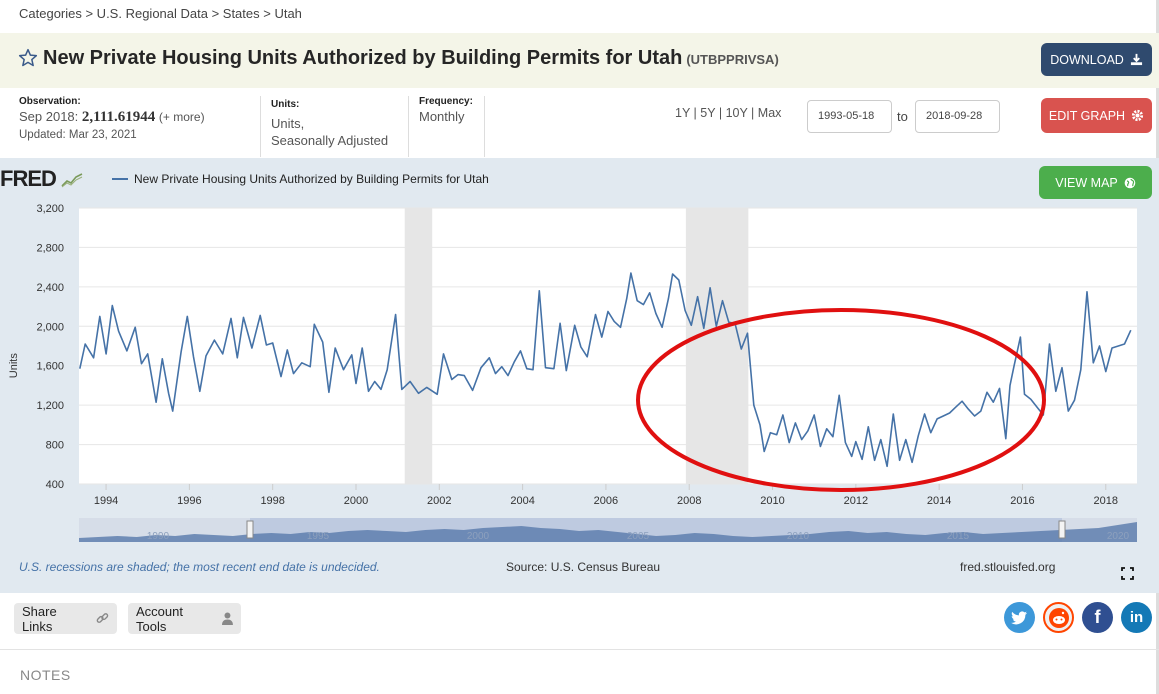  What do you see at coordinates (120, 179) in the screenshot?
I see `legend-swatch` at bounding box center [120, 179].